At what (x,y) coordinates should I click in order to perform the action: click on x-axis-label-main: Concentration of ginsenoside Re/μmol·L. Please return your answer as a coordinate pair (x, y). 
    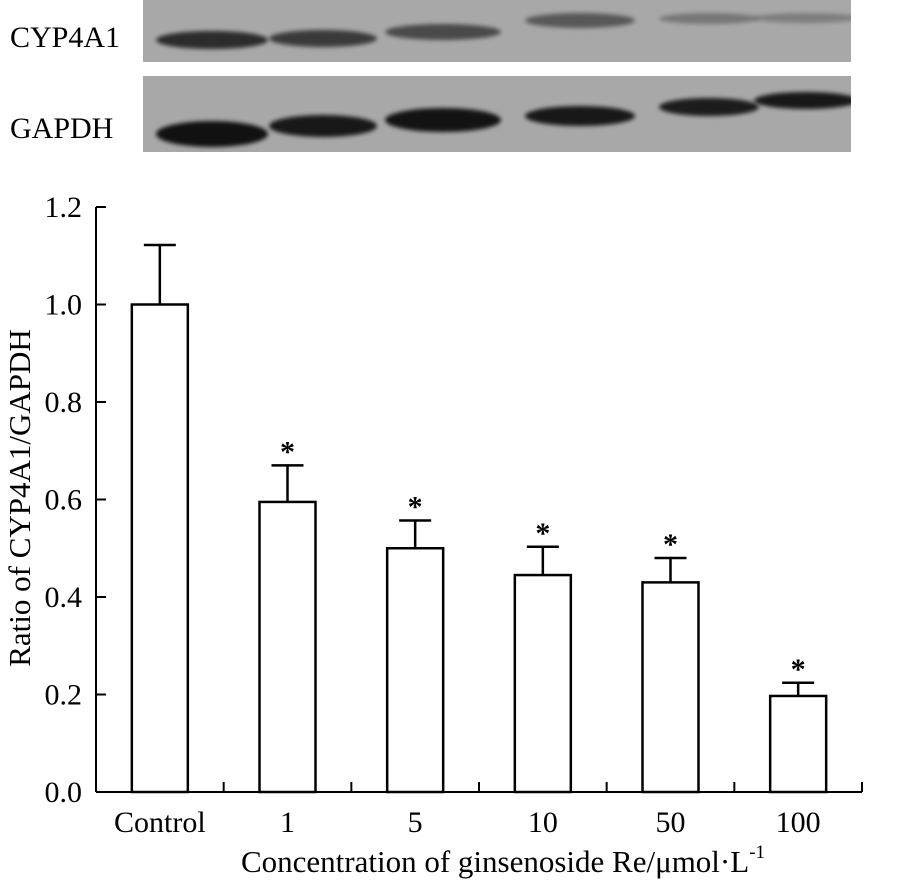
    Looking at the image, I should click on (495, 861).